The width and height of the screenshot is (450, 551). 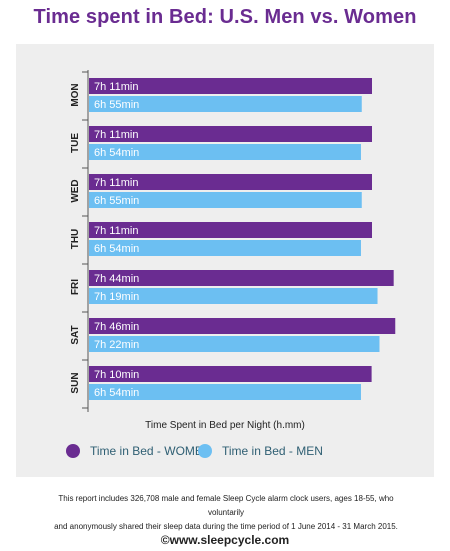 I want to click on bar-men-sat, so click(x=234, y=344).